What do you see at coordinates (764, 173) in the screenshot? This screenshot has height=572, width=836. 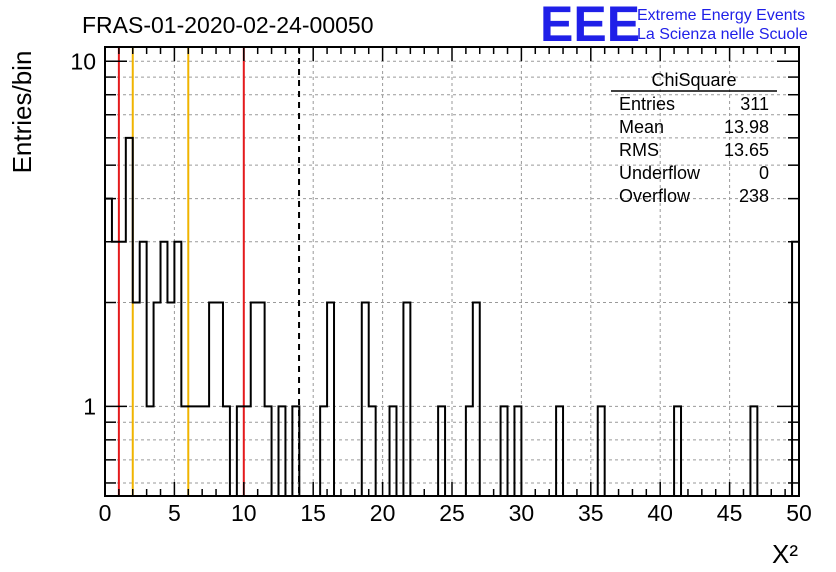 I see `stats-row-value: 0` at bounding box center [764, 173].